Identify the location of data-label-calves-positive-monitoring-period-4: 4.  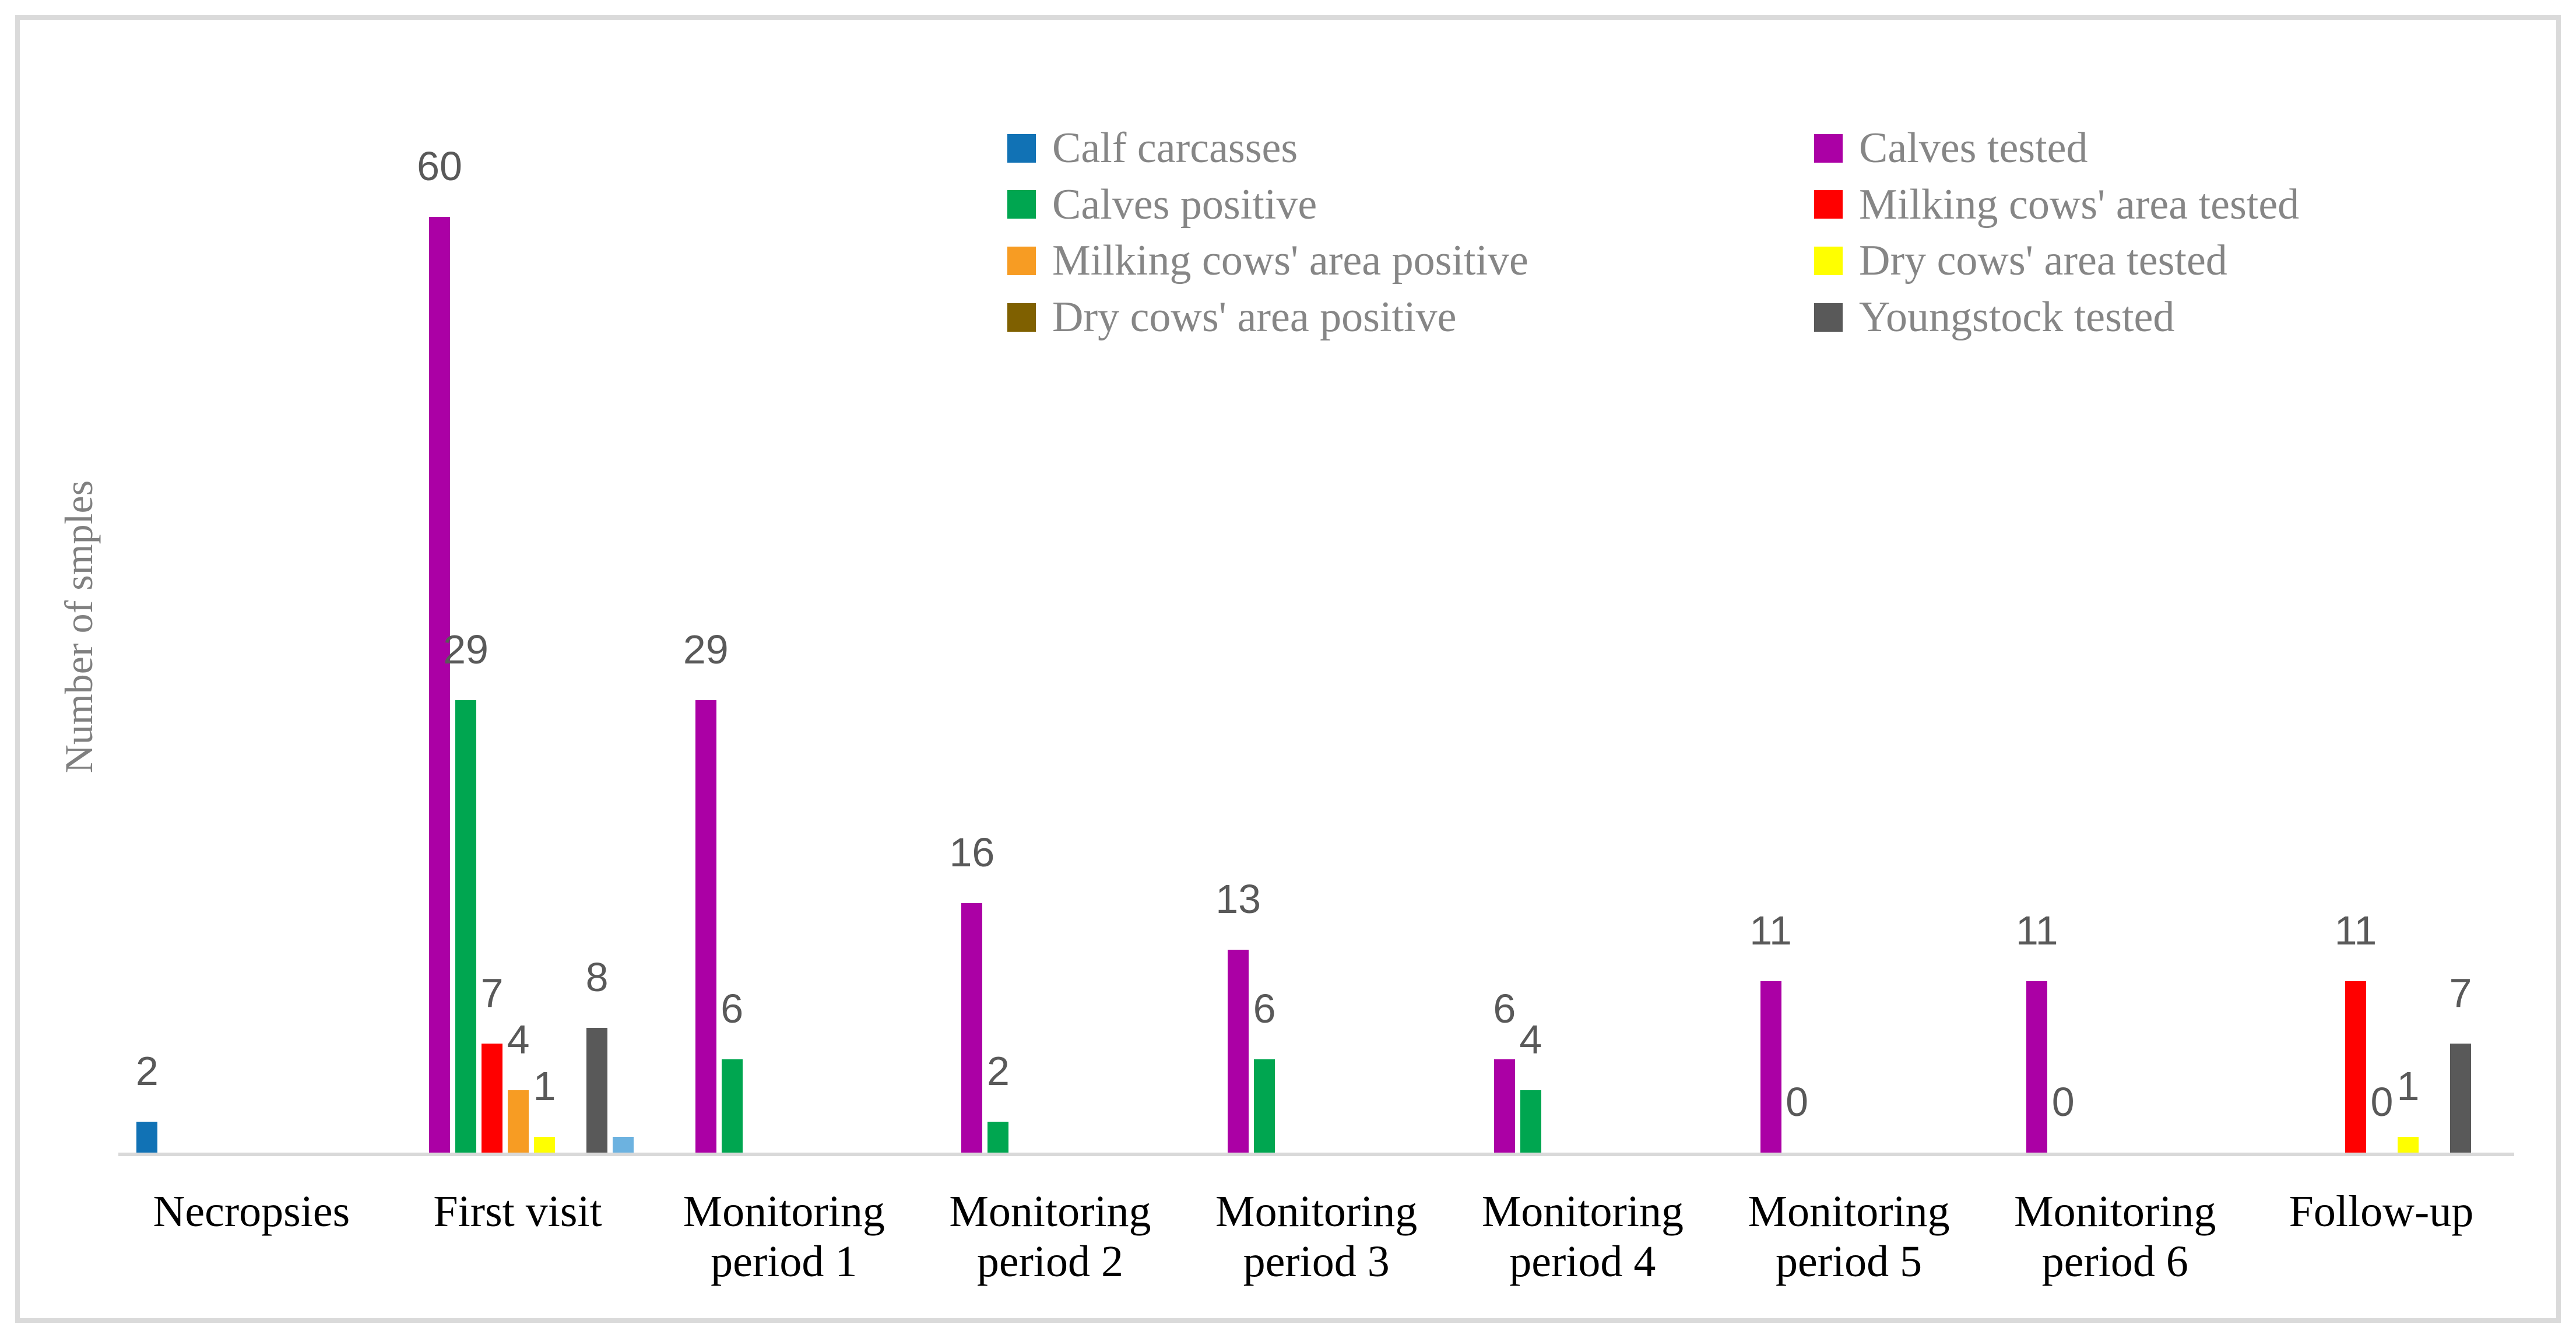
(1530, 1039).